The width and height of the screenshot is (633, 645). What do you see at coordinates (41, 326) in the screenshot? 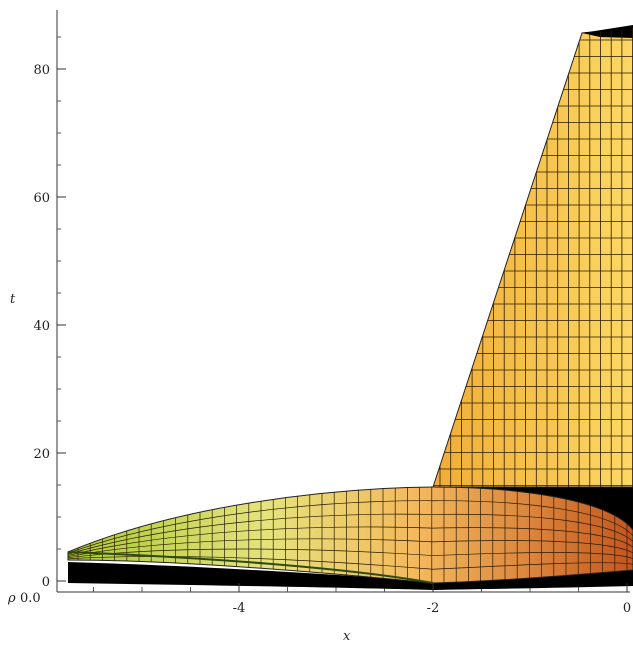
I see `t-tick-label: 40` at bounding box center [41, 326].